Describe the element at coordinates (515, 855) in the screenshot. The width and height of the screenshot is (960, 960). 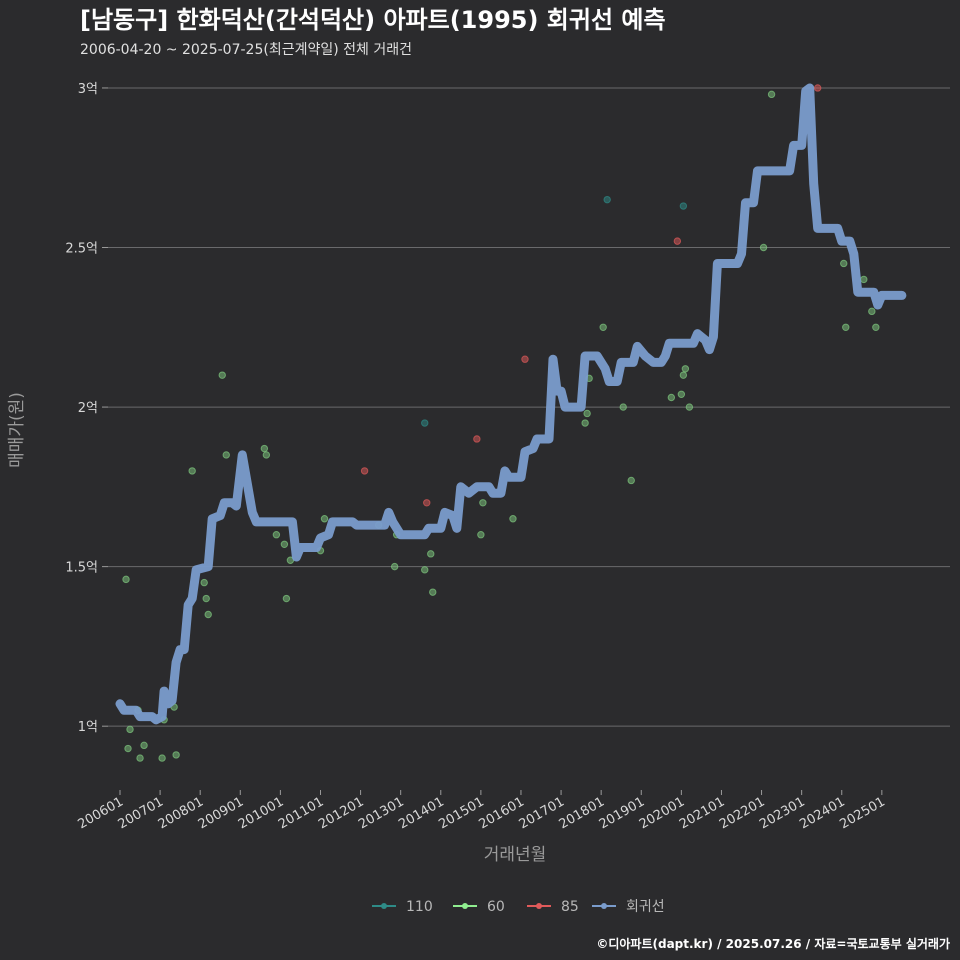
I see `x-axis-label: 거래년월` at that location.